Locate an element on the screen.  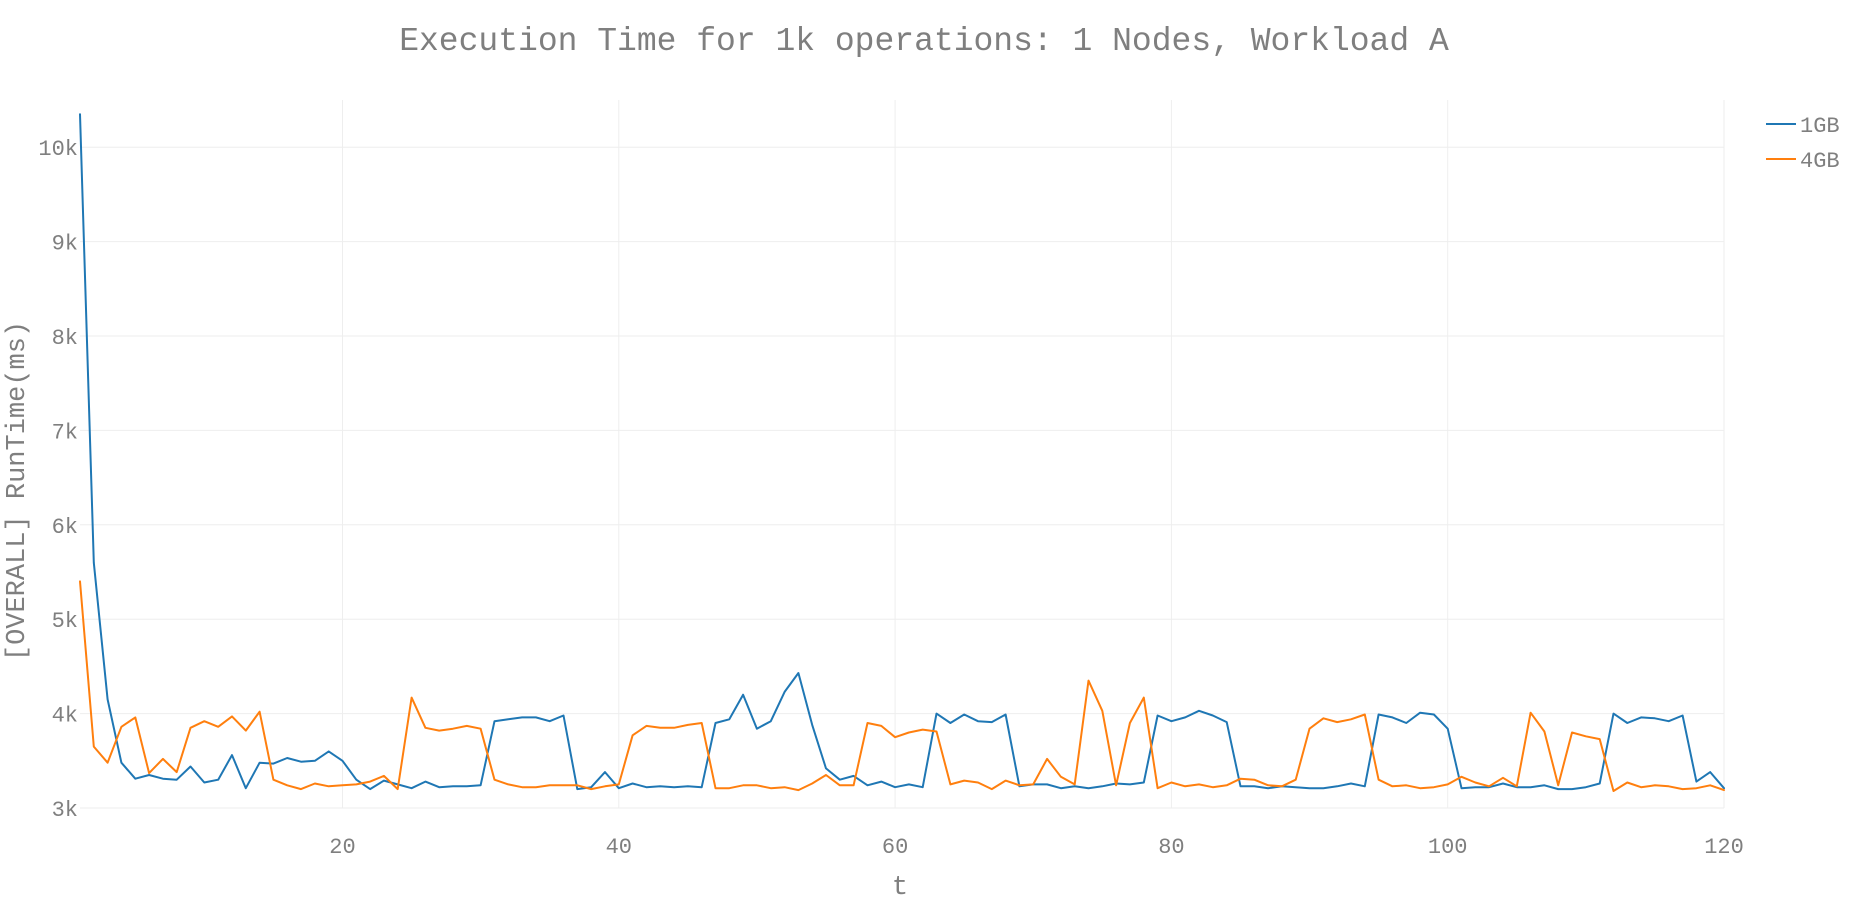
x-axis-title: t is located at coordinates (900, 887).